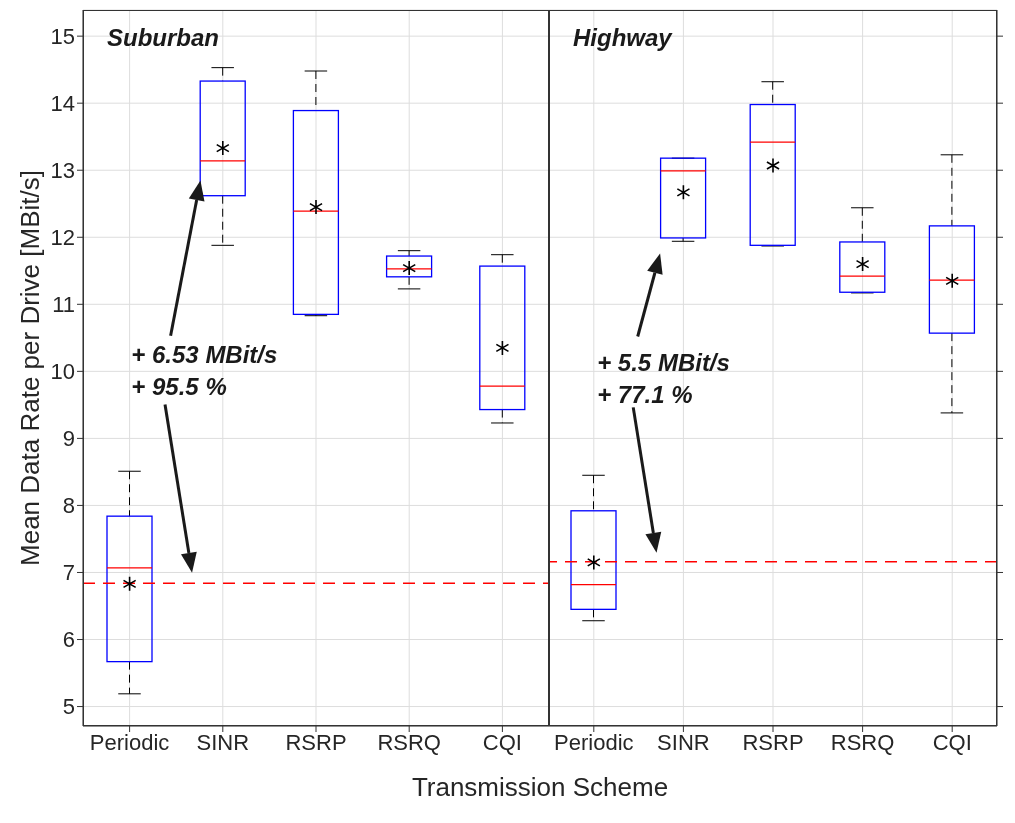 This screenshot has width=1015, height=823. Describe the element at coordinates (68, 506) in the screenshot. I see `y-tick-label: 8` at that location.